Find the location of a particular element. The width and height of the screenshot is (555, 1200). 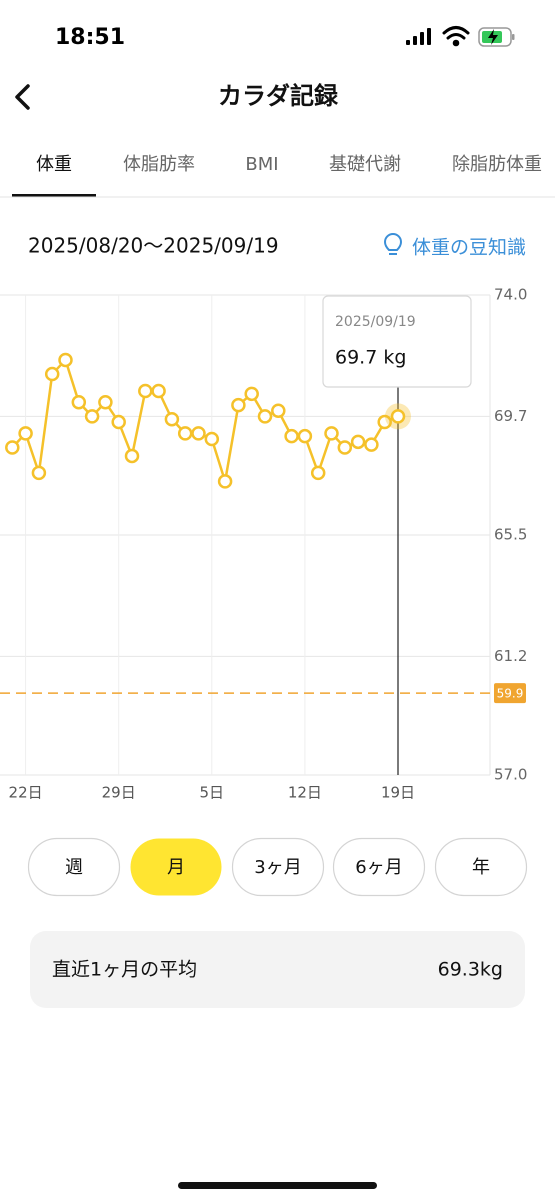

period-selector: 週 月 3ヶ月 6ヶ月 年 is located at coordinates (277, 867).